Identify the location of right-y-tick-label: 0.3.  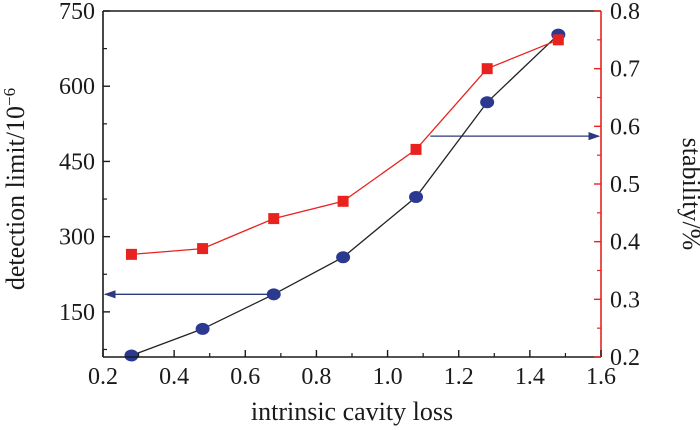
(625, 300).